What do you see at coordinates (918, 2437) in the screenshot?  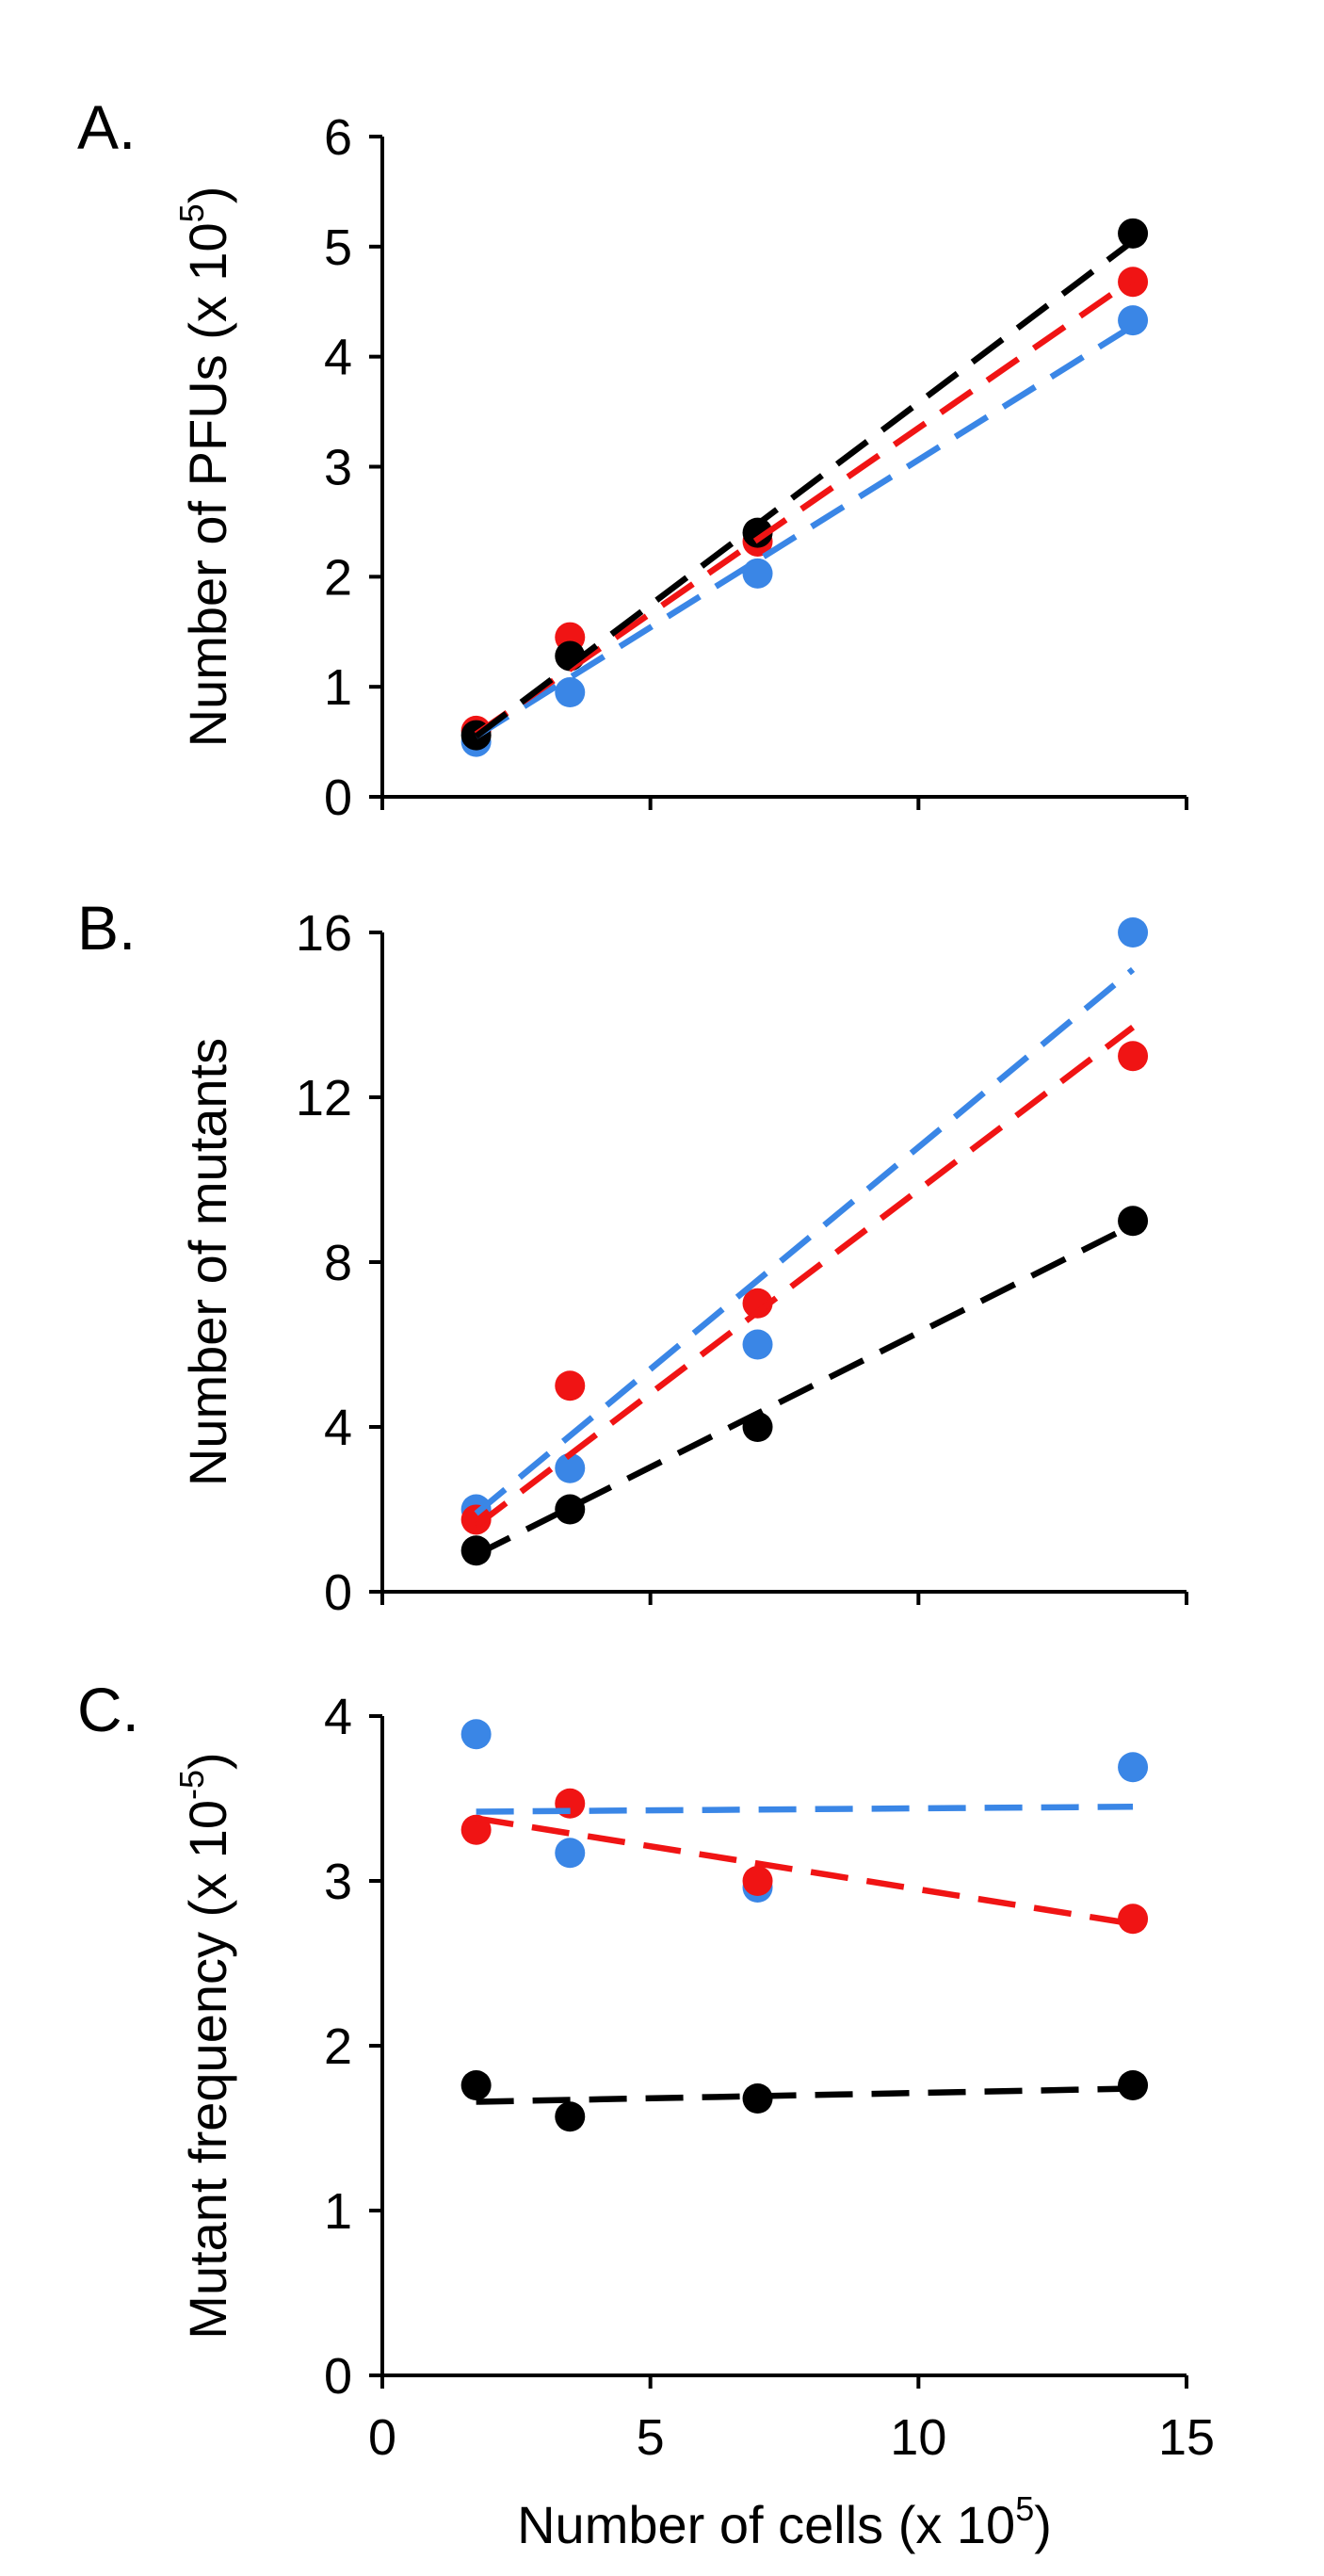 I see `x-tick-label: 10` at bounding box center [918, 2437].